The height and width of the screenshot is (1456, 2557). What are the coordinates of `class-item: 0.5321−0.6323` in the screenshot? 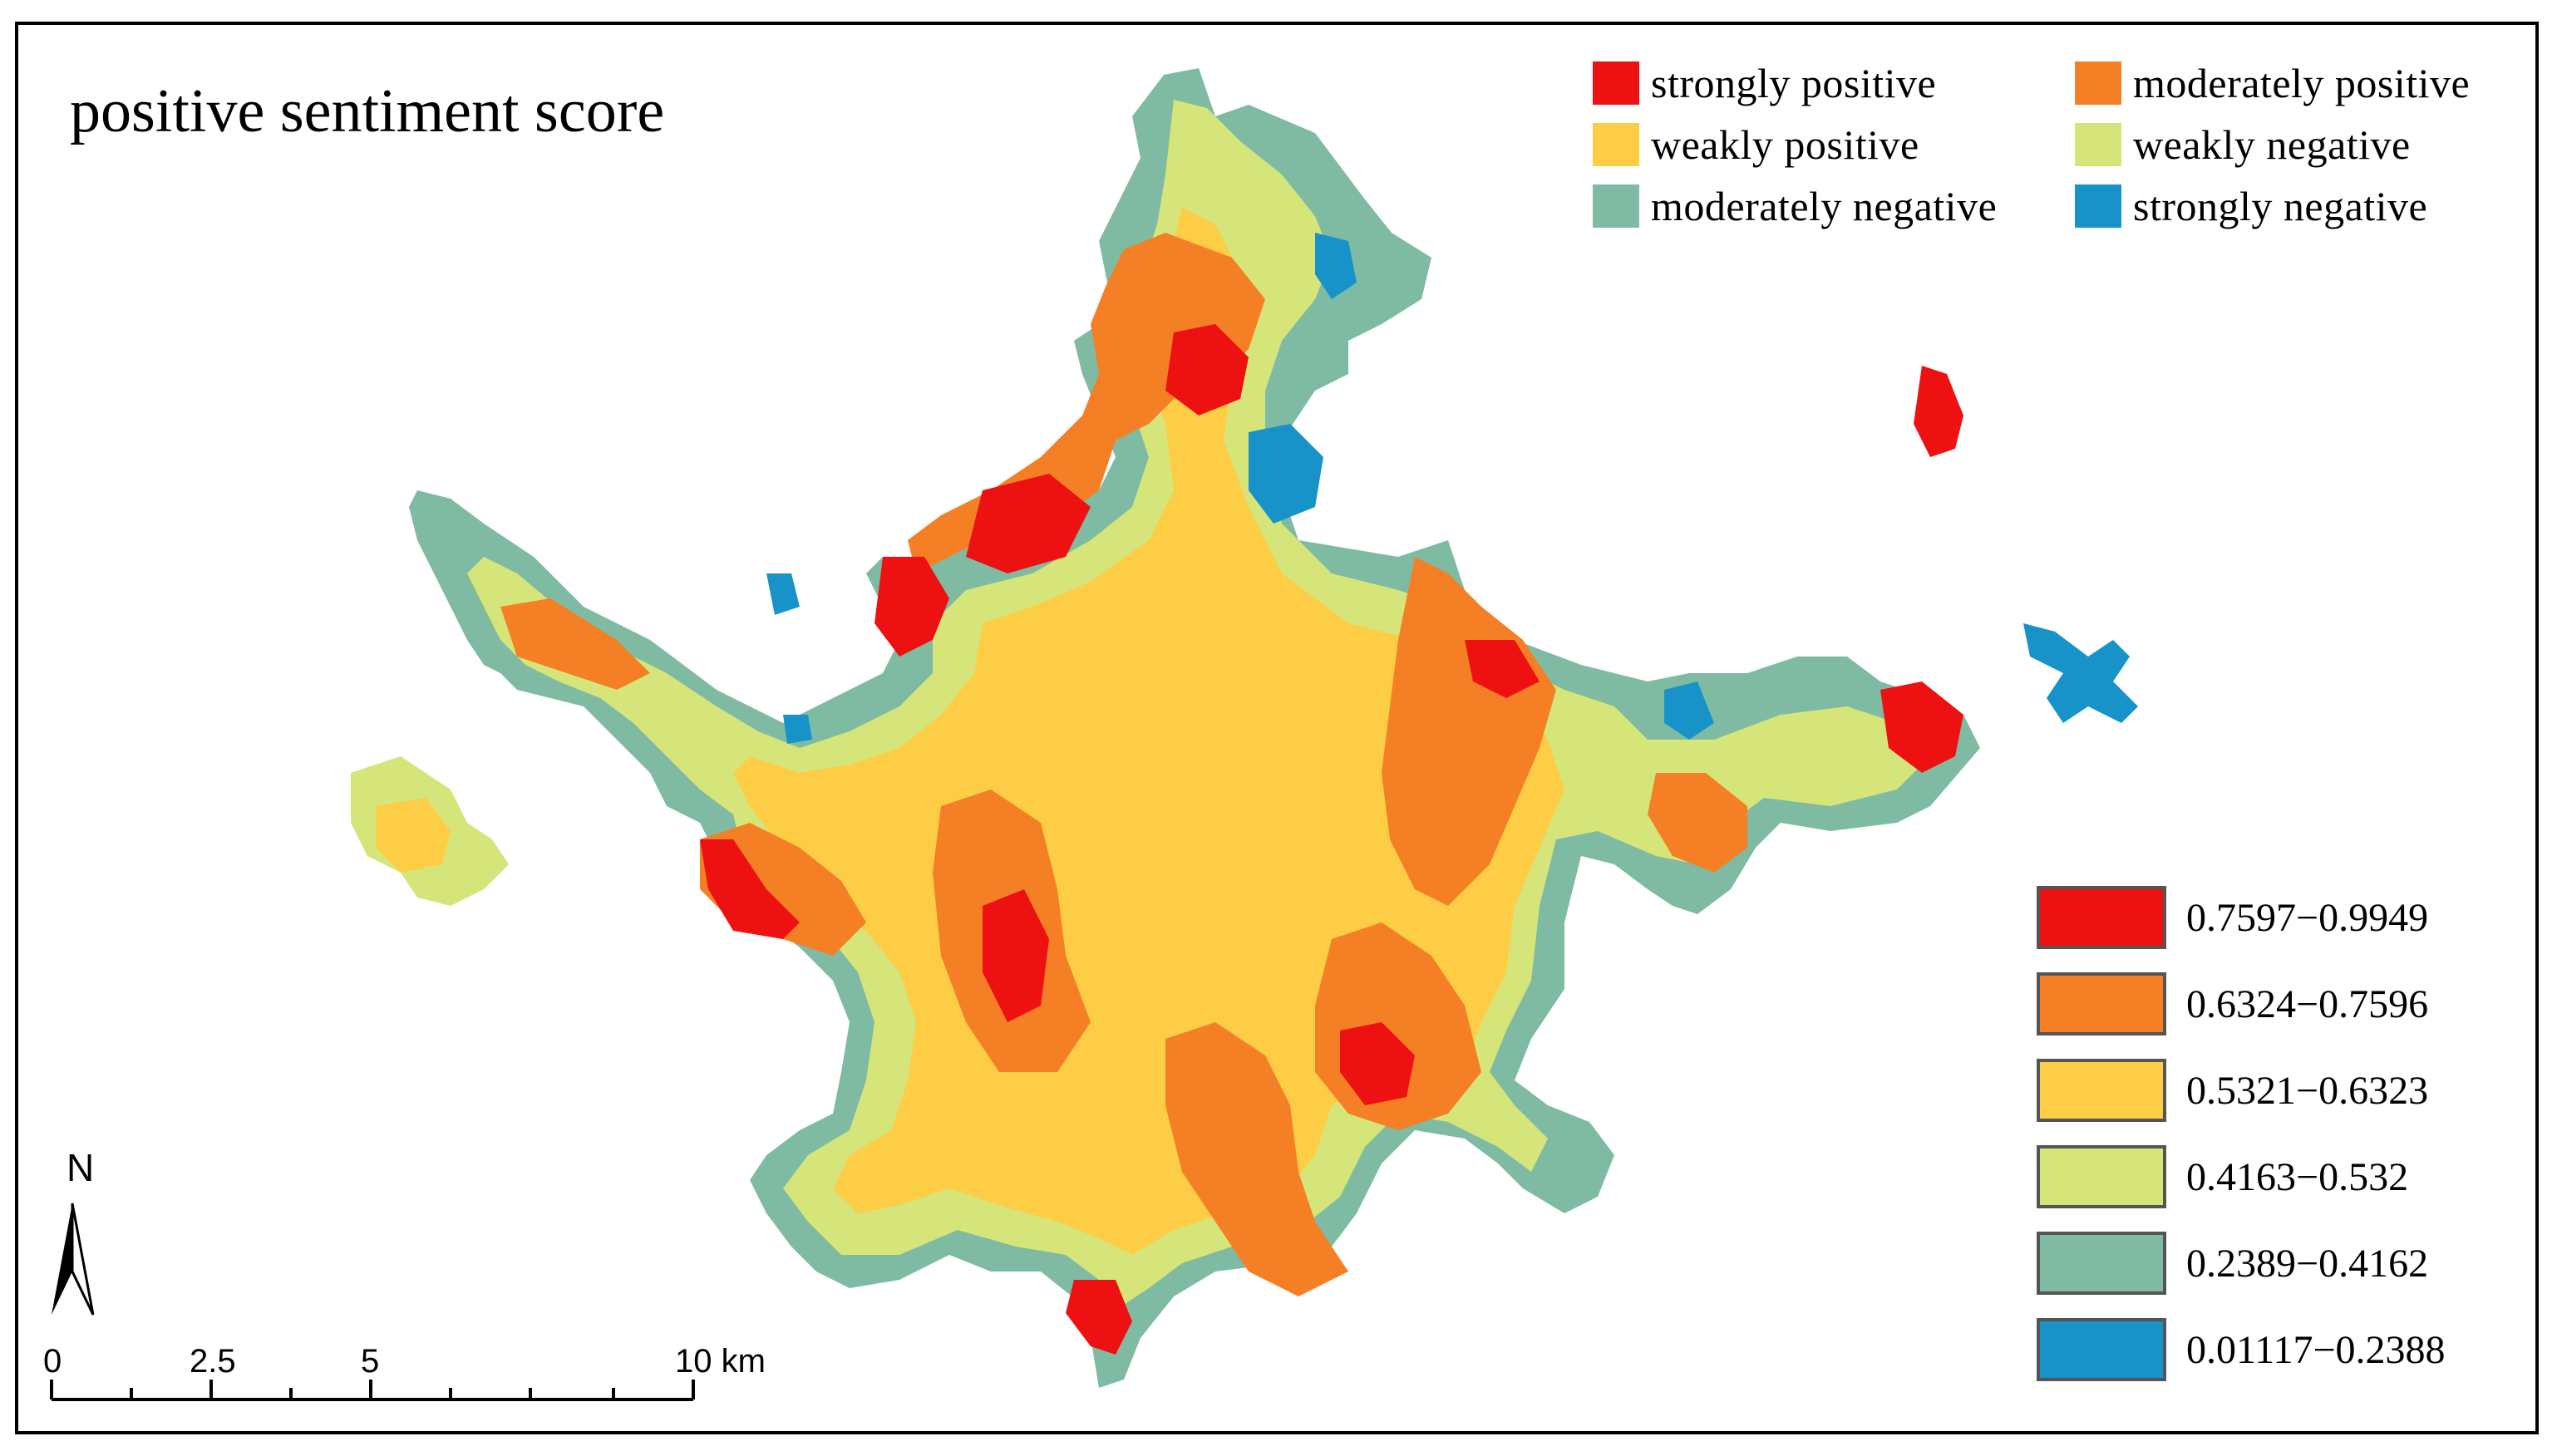 It's located at (2232, 1090).